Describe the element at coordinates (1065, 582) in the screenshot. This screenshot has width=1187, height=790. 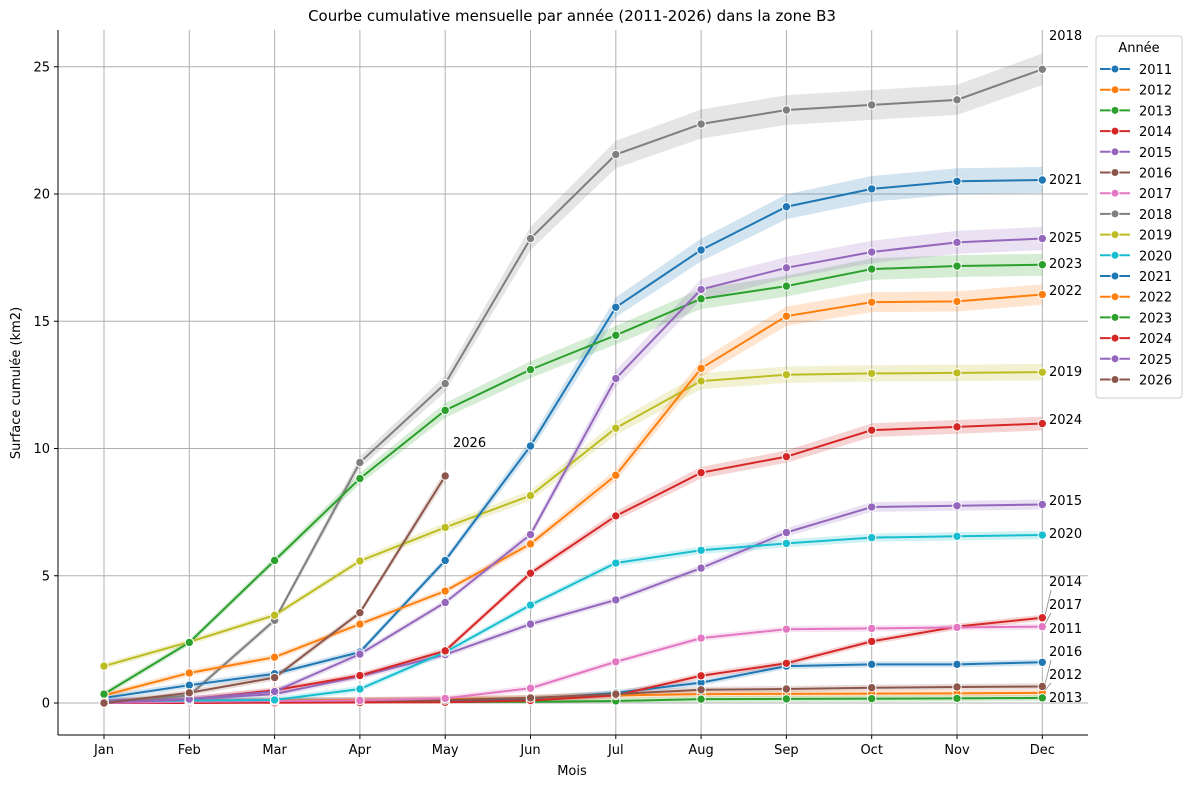
I see `end-label-2014: 2014` at that location.